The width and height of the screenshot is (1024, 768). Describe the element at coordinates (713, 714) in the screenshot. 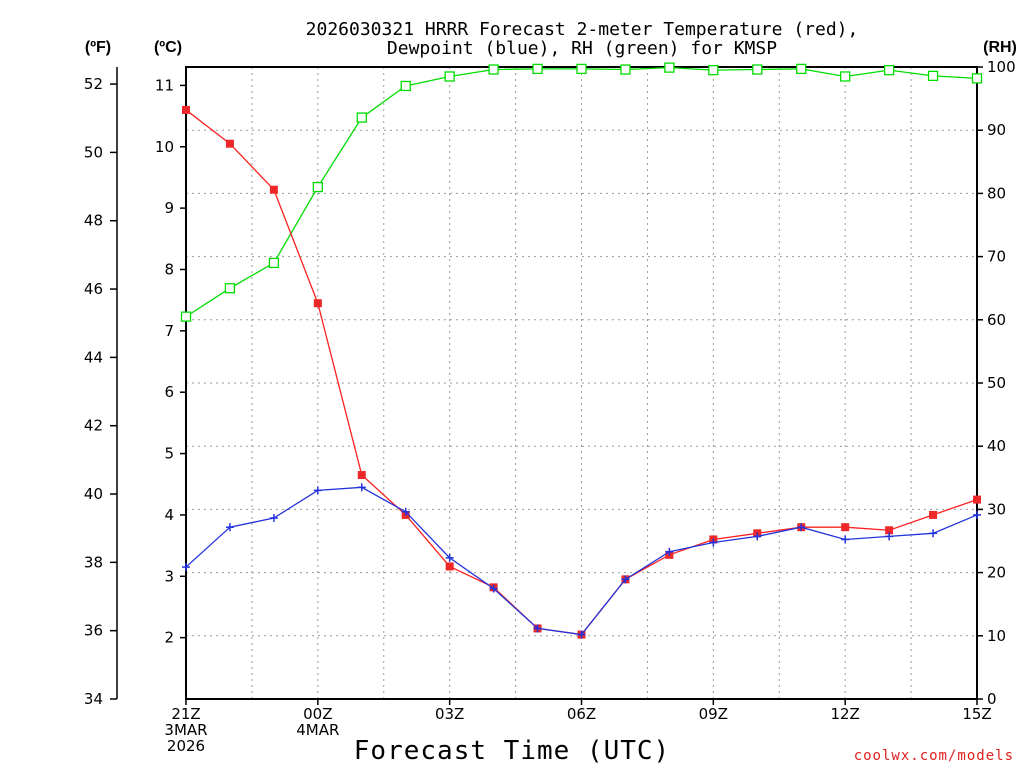

I see `x-tick-label: 09Z` at that location.